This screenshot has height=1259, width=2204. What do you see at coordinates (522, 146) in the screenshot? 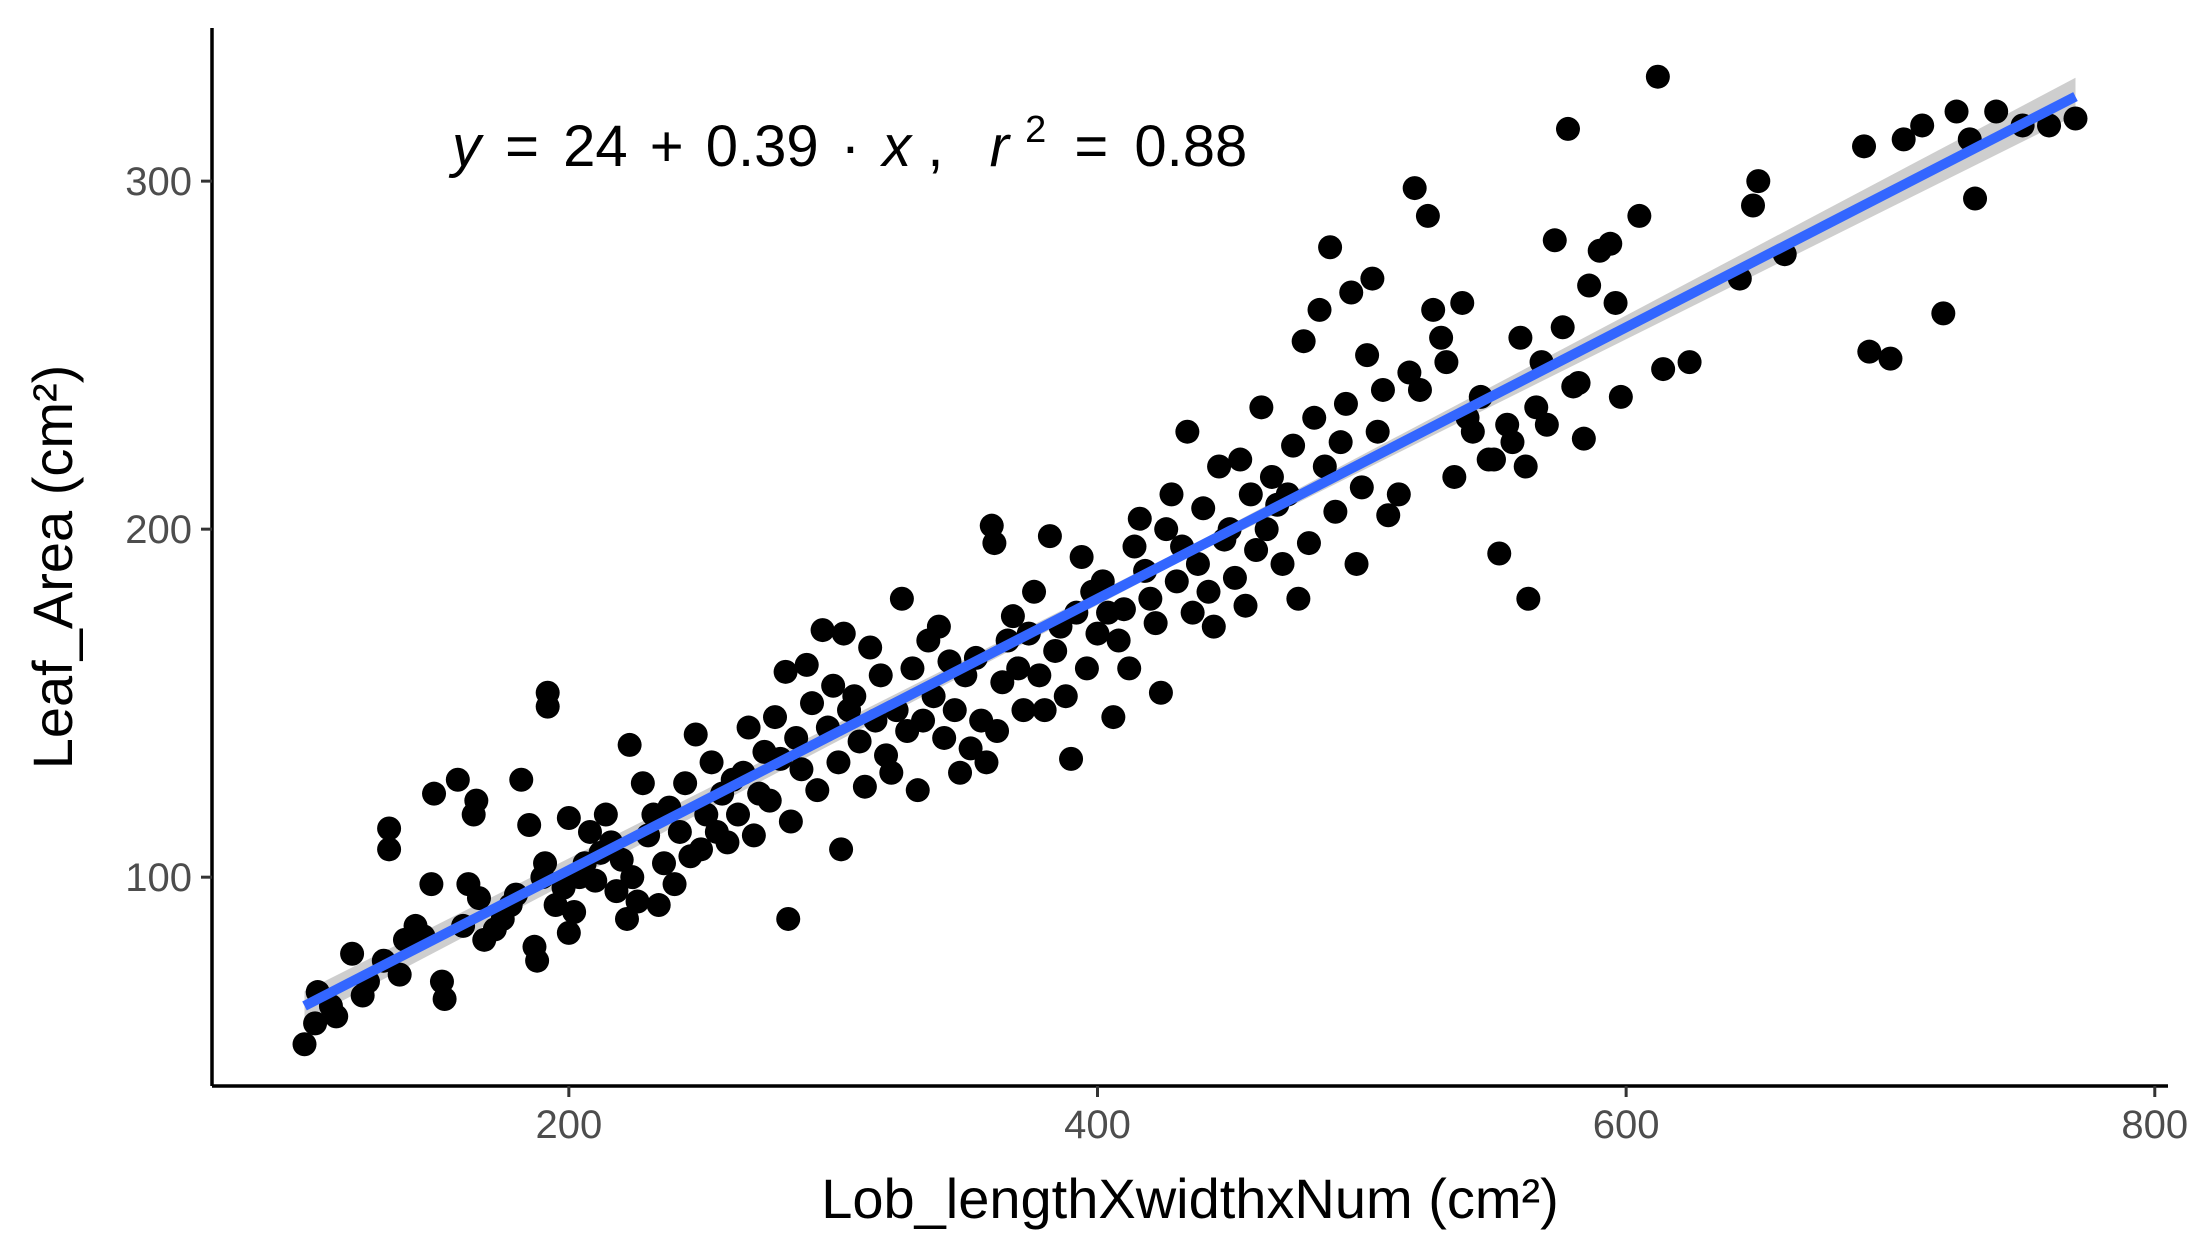
I see `eq-equals: =` at bounding box center [522, 146].